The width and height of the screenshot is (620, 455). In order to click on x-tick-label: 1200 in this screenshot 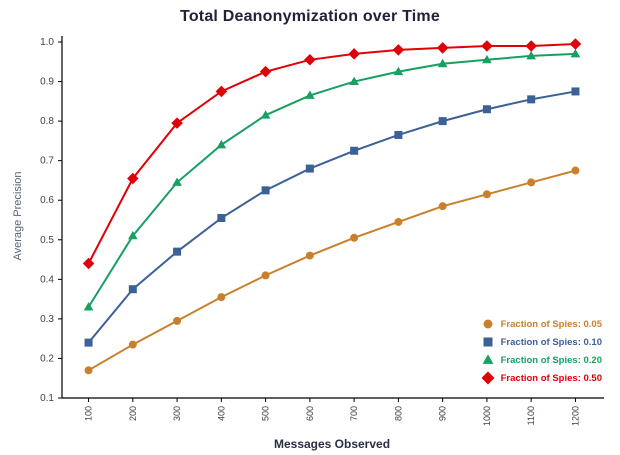, I will do `click(575, 416)`.